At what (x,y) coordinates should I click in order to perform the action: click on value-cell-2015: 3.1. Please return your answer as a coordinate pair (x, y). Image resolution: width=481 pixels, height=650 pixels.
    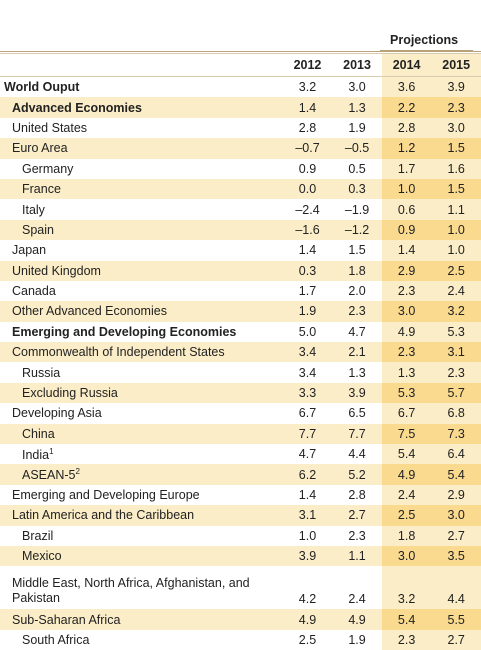
    Looking at the image, I should click on (456, 352).